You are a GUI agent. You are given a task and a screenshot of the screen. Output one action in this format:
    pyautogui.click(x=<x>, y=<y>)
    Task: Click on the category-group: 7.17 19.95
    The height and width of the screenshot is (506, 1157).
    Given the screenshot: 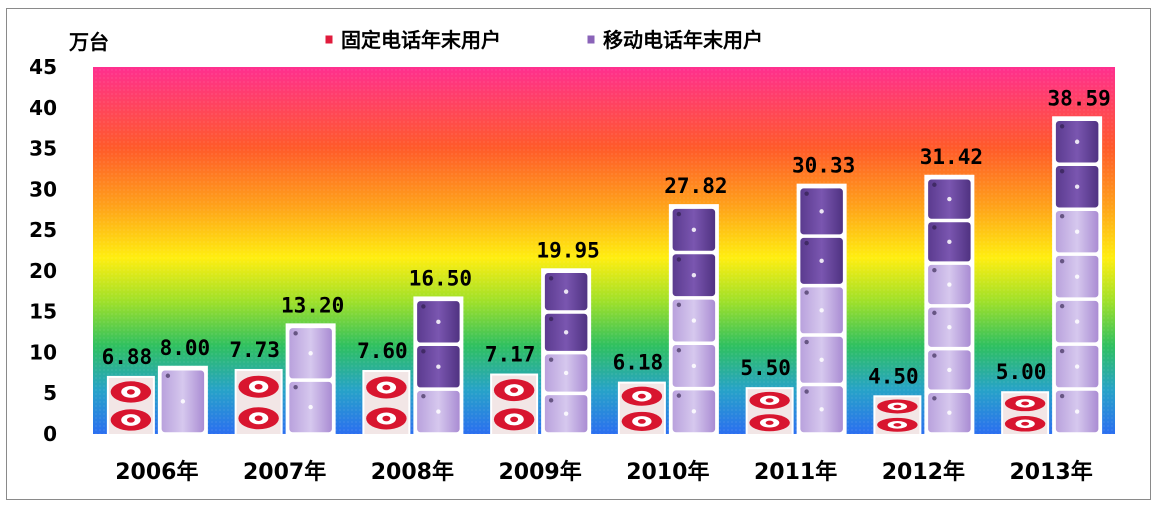 What is the action you would take?
    pyautogui.click(x=542, y=336)
    